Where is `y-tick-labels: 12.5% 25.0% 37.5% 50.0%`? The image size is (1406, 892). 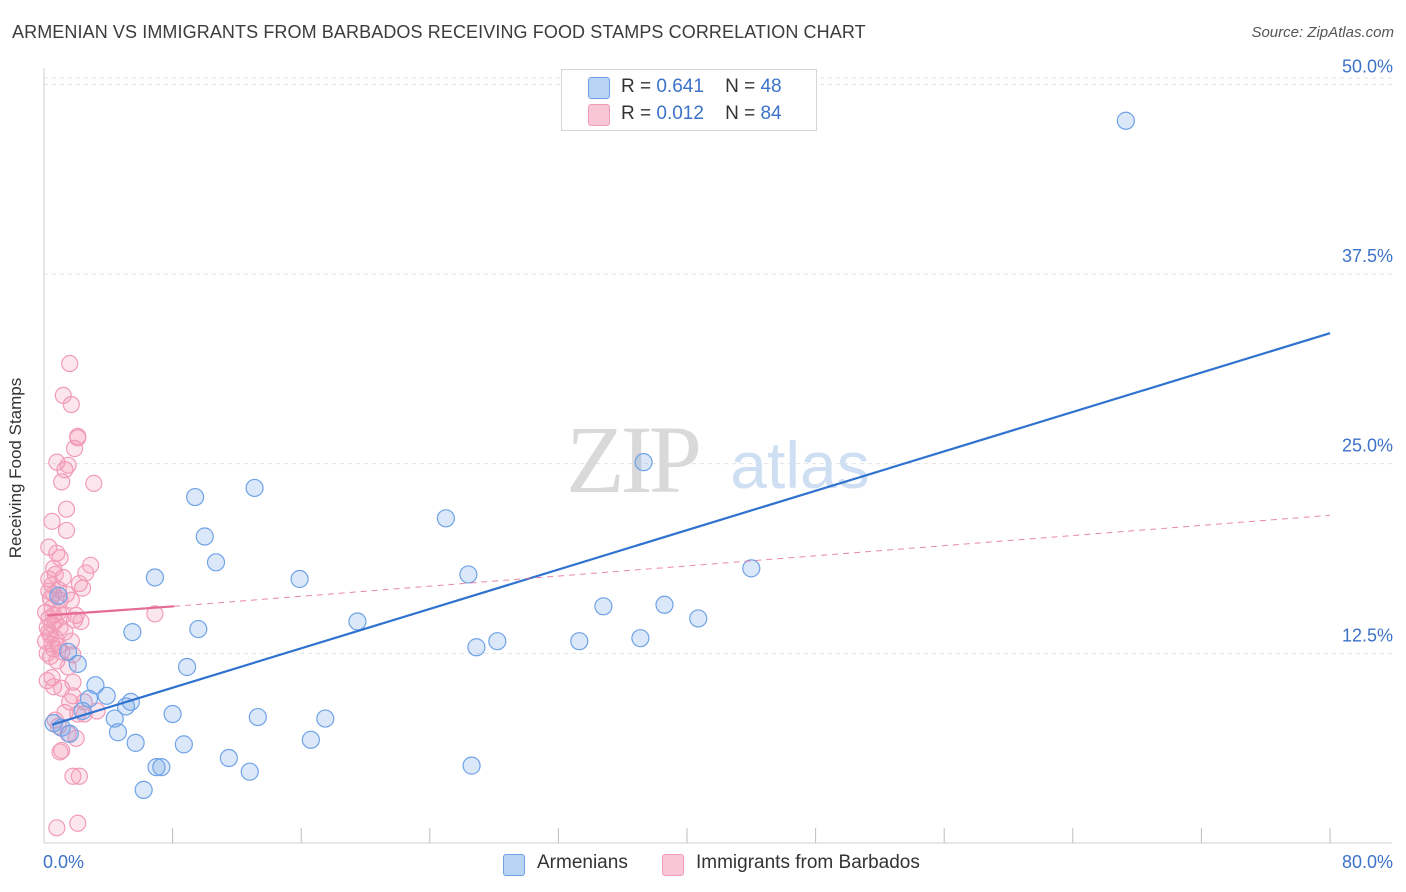
y-tick-labels: 12.5% 25.0% 37.5% 50.0% is located at coordinates (1367, 350).